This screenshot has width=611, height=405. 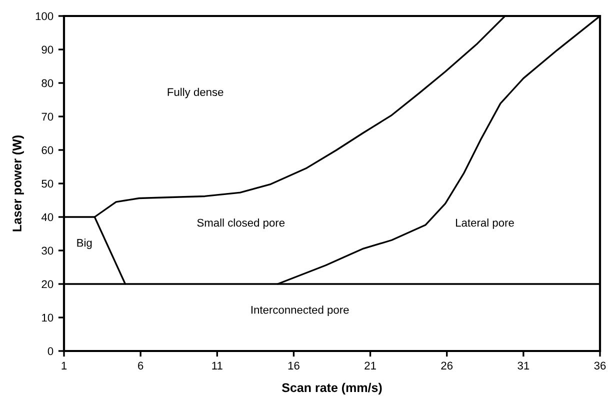 What do you see at coordinates (64, 366) in the screenshot?
I see `x-tick-label: 1` at bounding box center [64, 366].